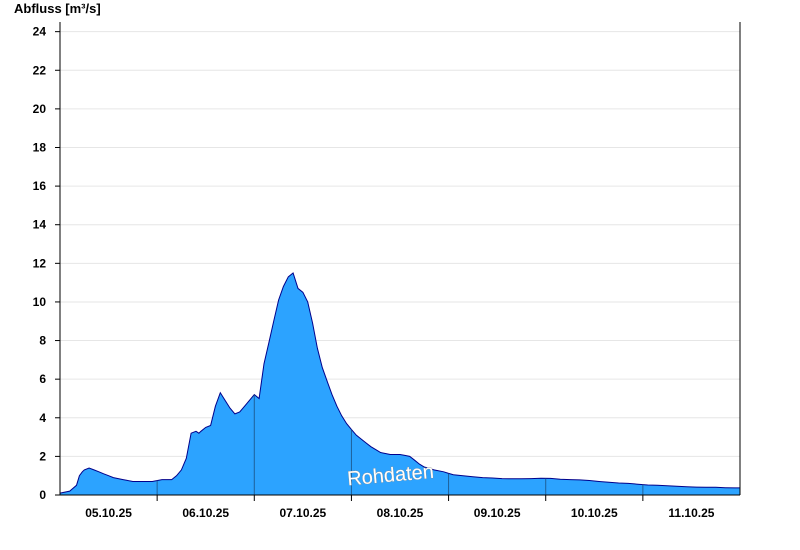 This screenshot has height=550, width=800. Describe the element at coordinates (108, 513) in the screenshot. I see `x-tick-label-05.10.25: 05.10.25` at that location.